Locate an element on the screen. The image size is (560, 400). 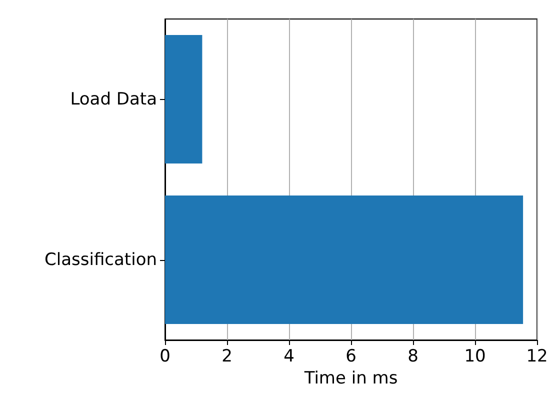
x-tick-label: 4 is located at coordinates (289, 356).